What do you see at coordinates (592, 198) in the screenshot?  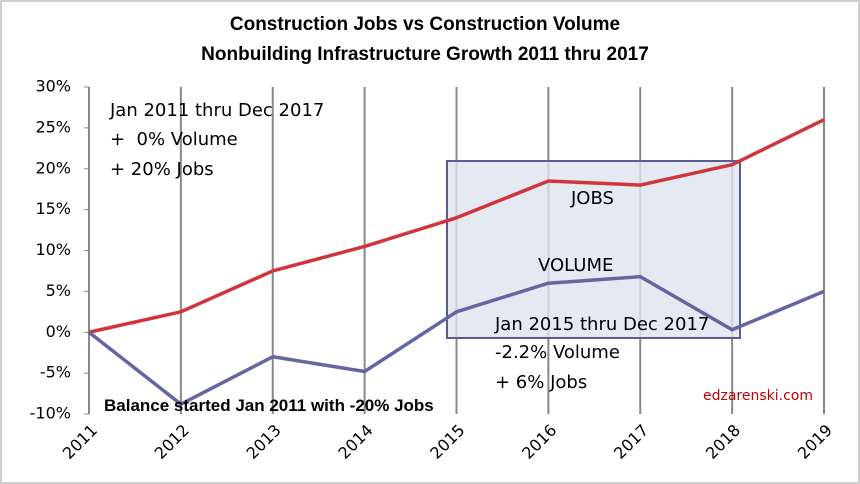 I see `annotation: JOBS` at bounding box center [592, 198].